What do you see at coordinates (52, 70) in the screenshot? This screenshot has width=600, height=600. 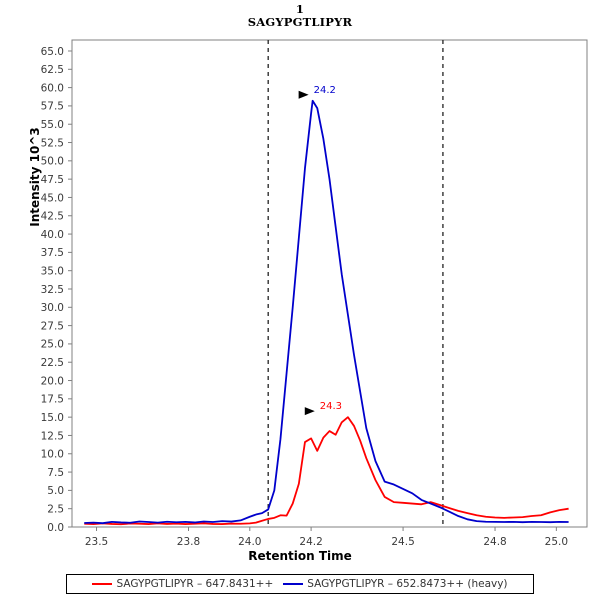 I see `y-tick-label: 62.5` at bounding box center [52, 70].